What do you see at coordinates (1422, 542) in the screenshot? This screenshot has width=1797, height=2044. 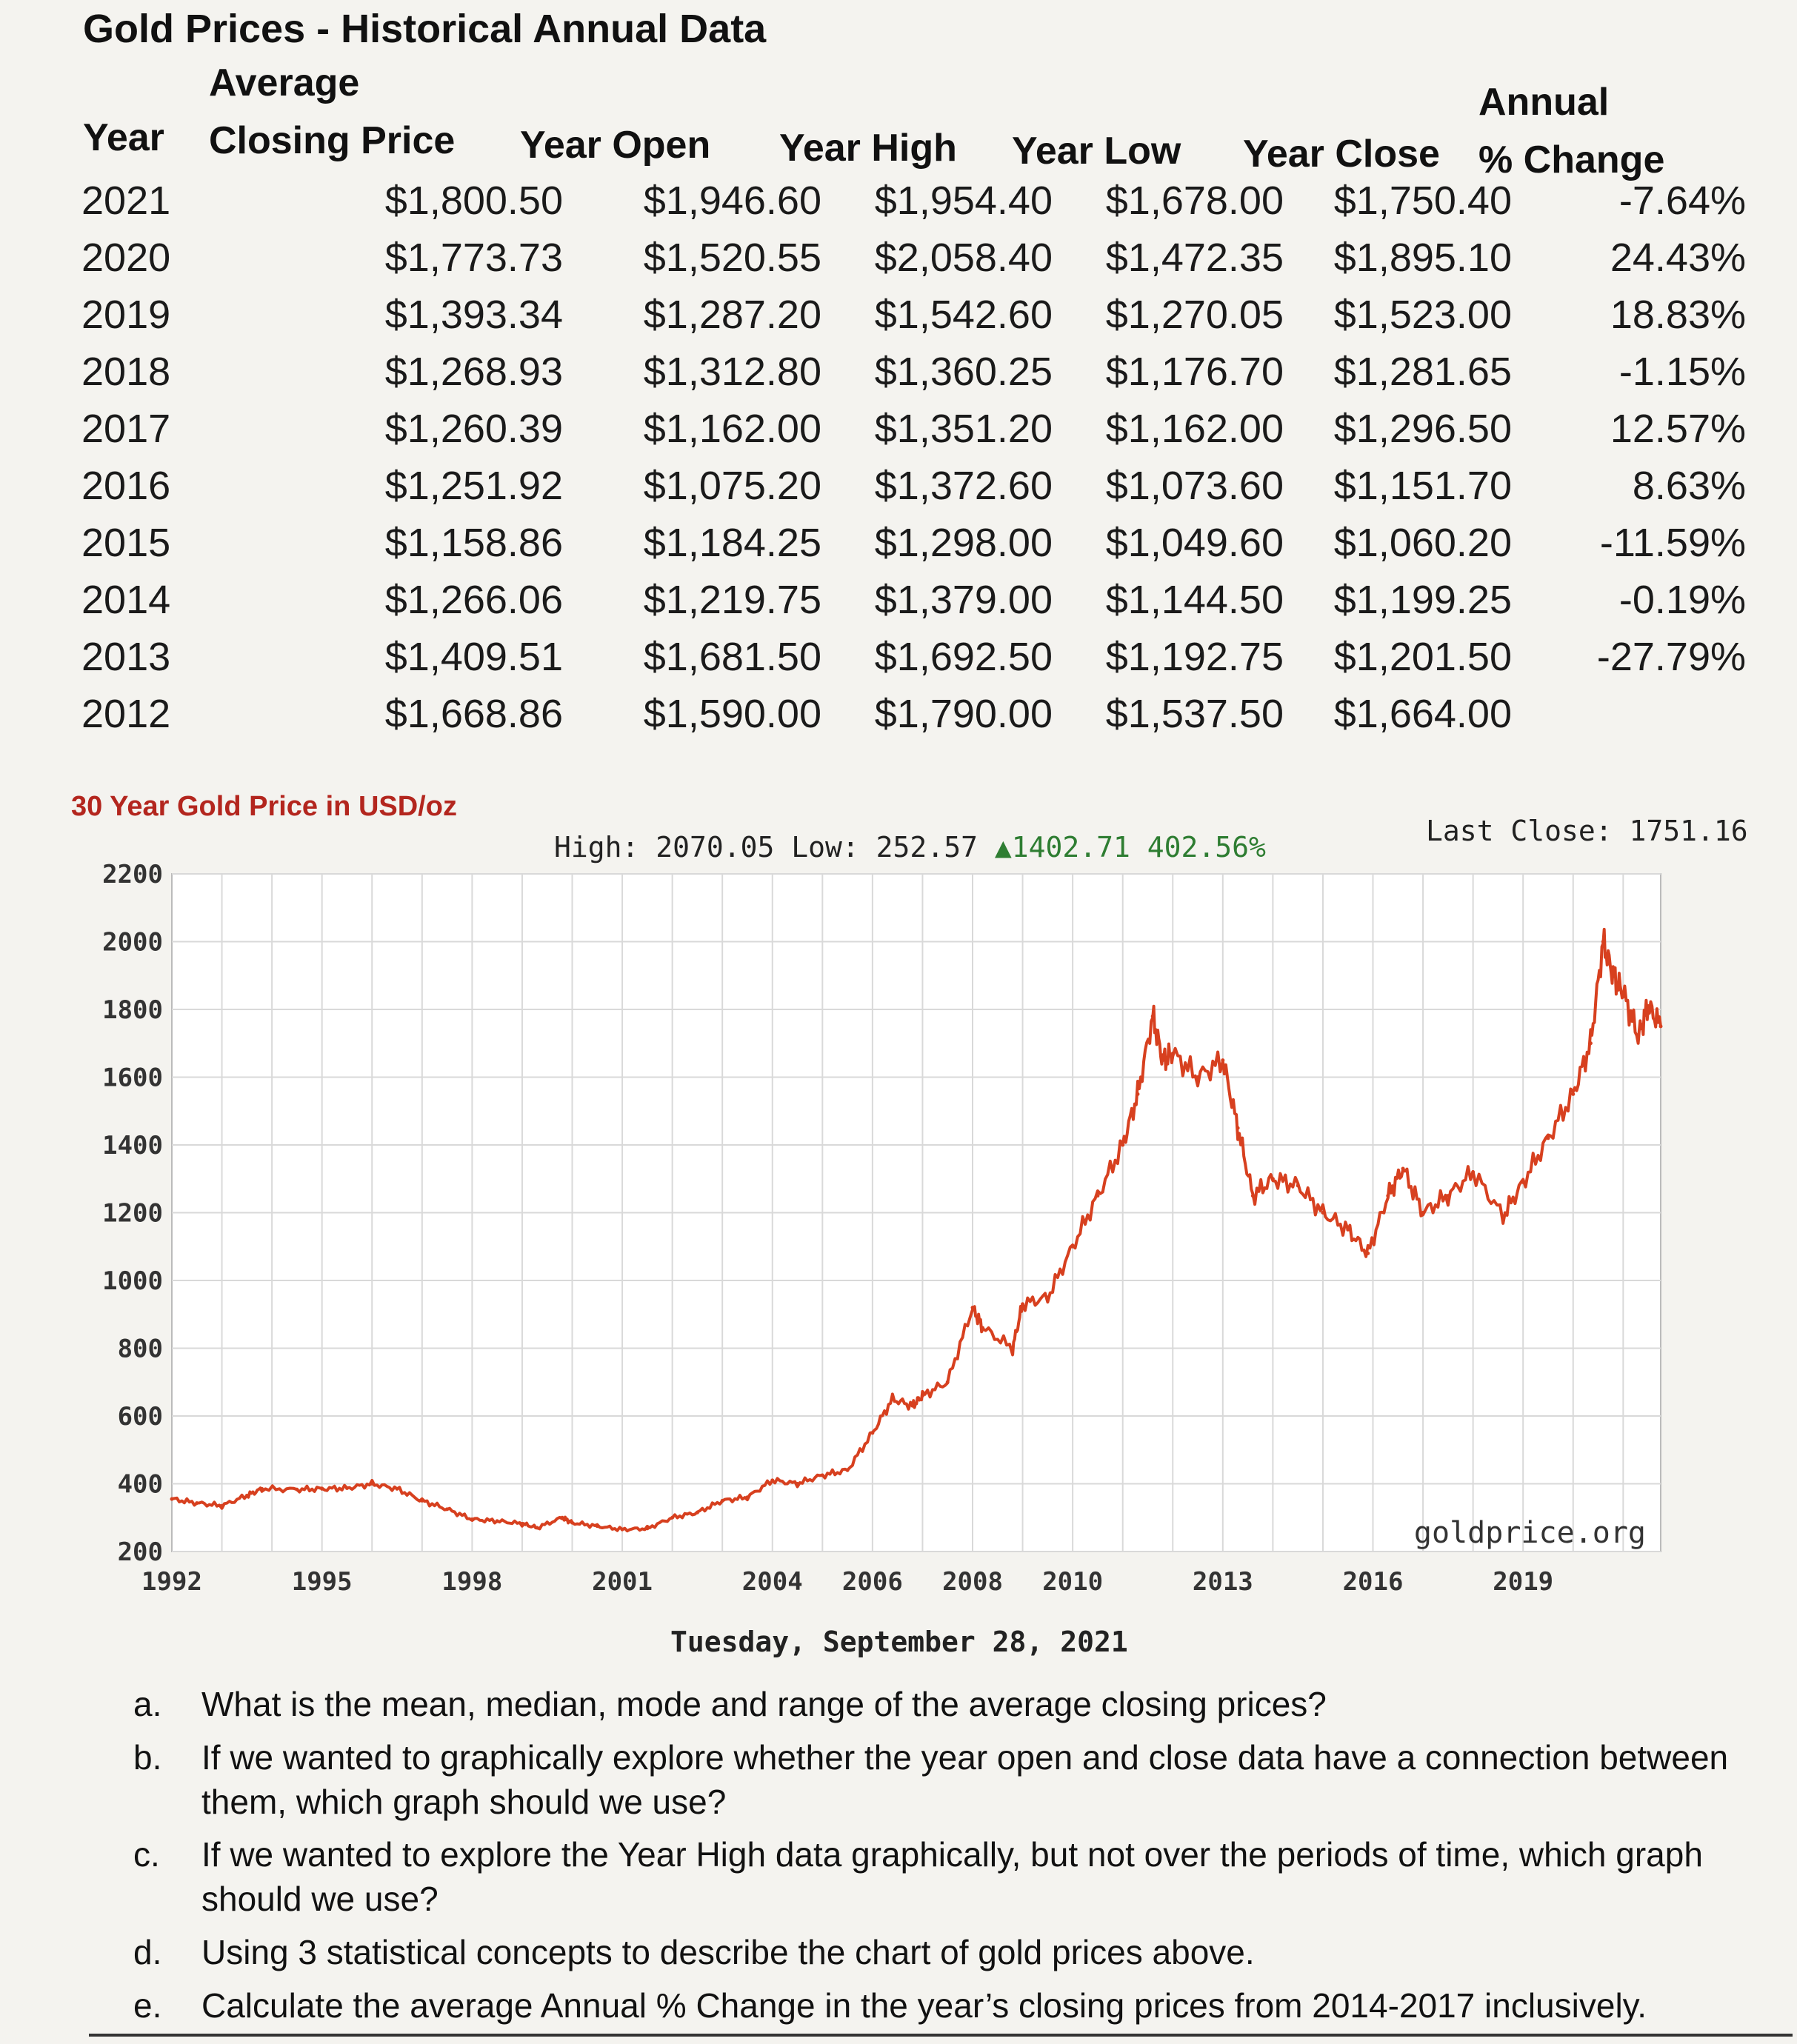 I see `cell-close: $1,060.20` at bounding box center [1422, 542].